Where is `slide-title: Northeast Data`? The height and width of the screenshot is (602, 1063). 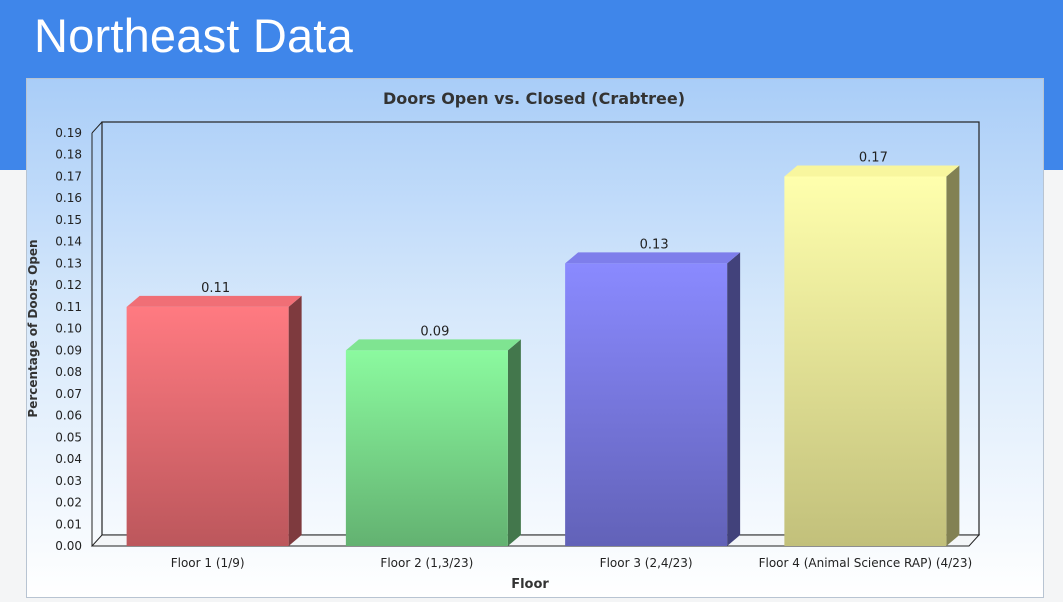 slide-title: Northeast Data is located at coordinates (193, 35).